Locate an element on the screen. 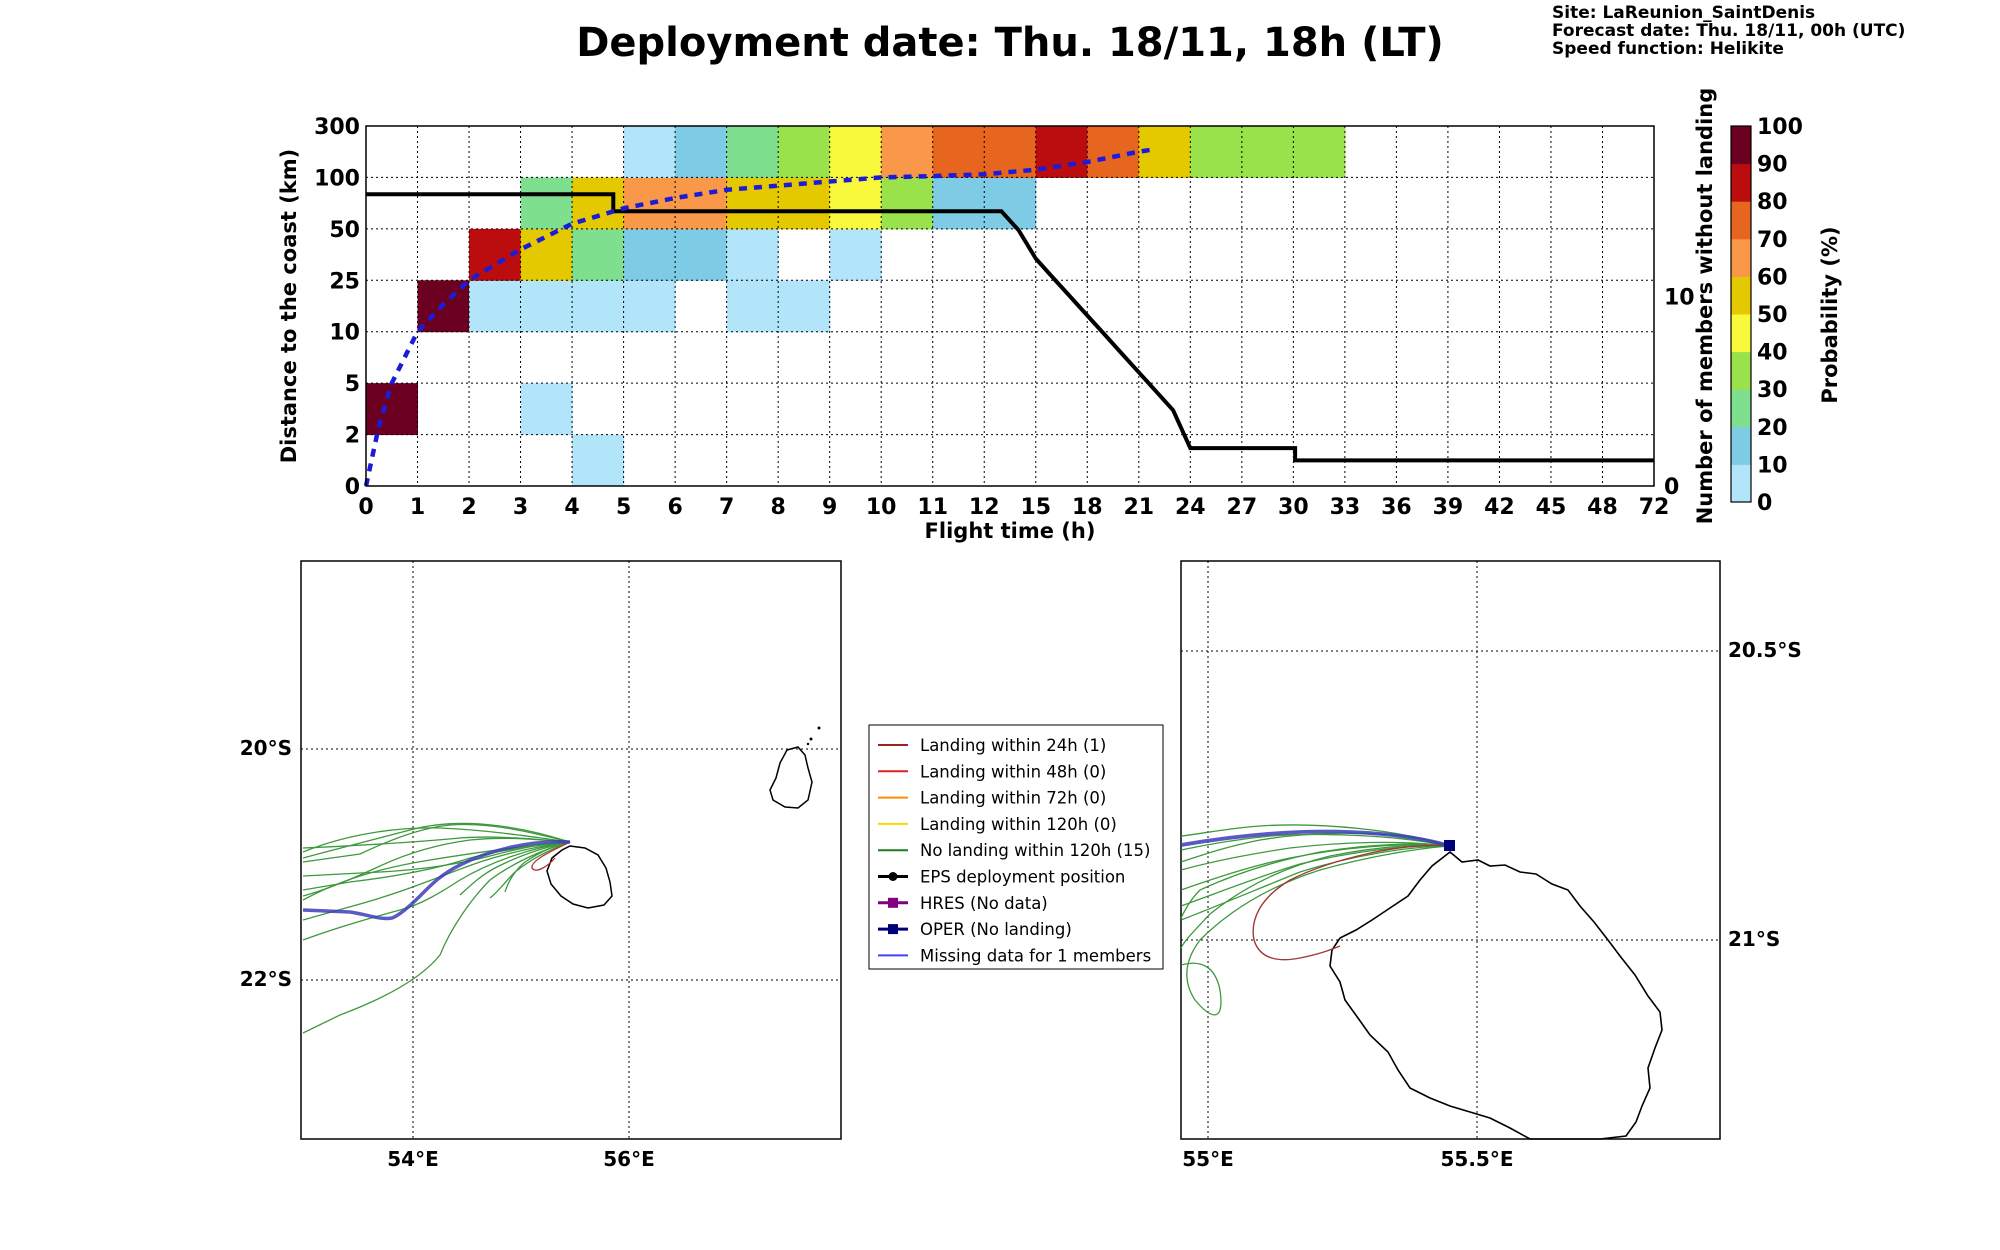 Image resolution: width=2000 pixels, height=1250 pixels. x-tick-label: 48 is located at coordinates (1602, 507).